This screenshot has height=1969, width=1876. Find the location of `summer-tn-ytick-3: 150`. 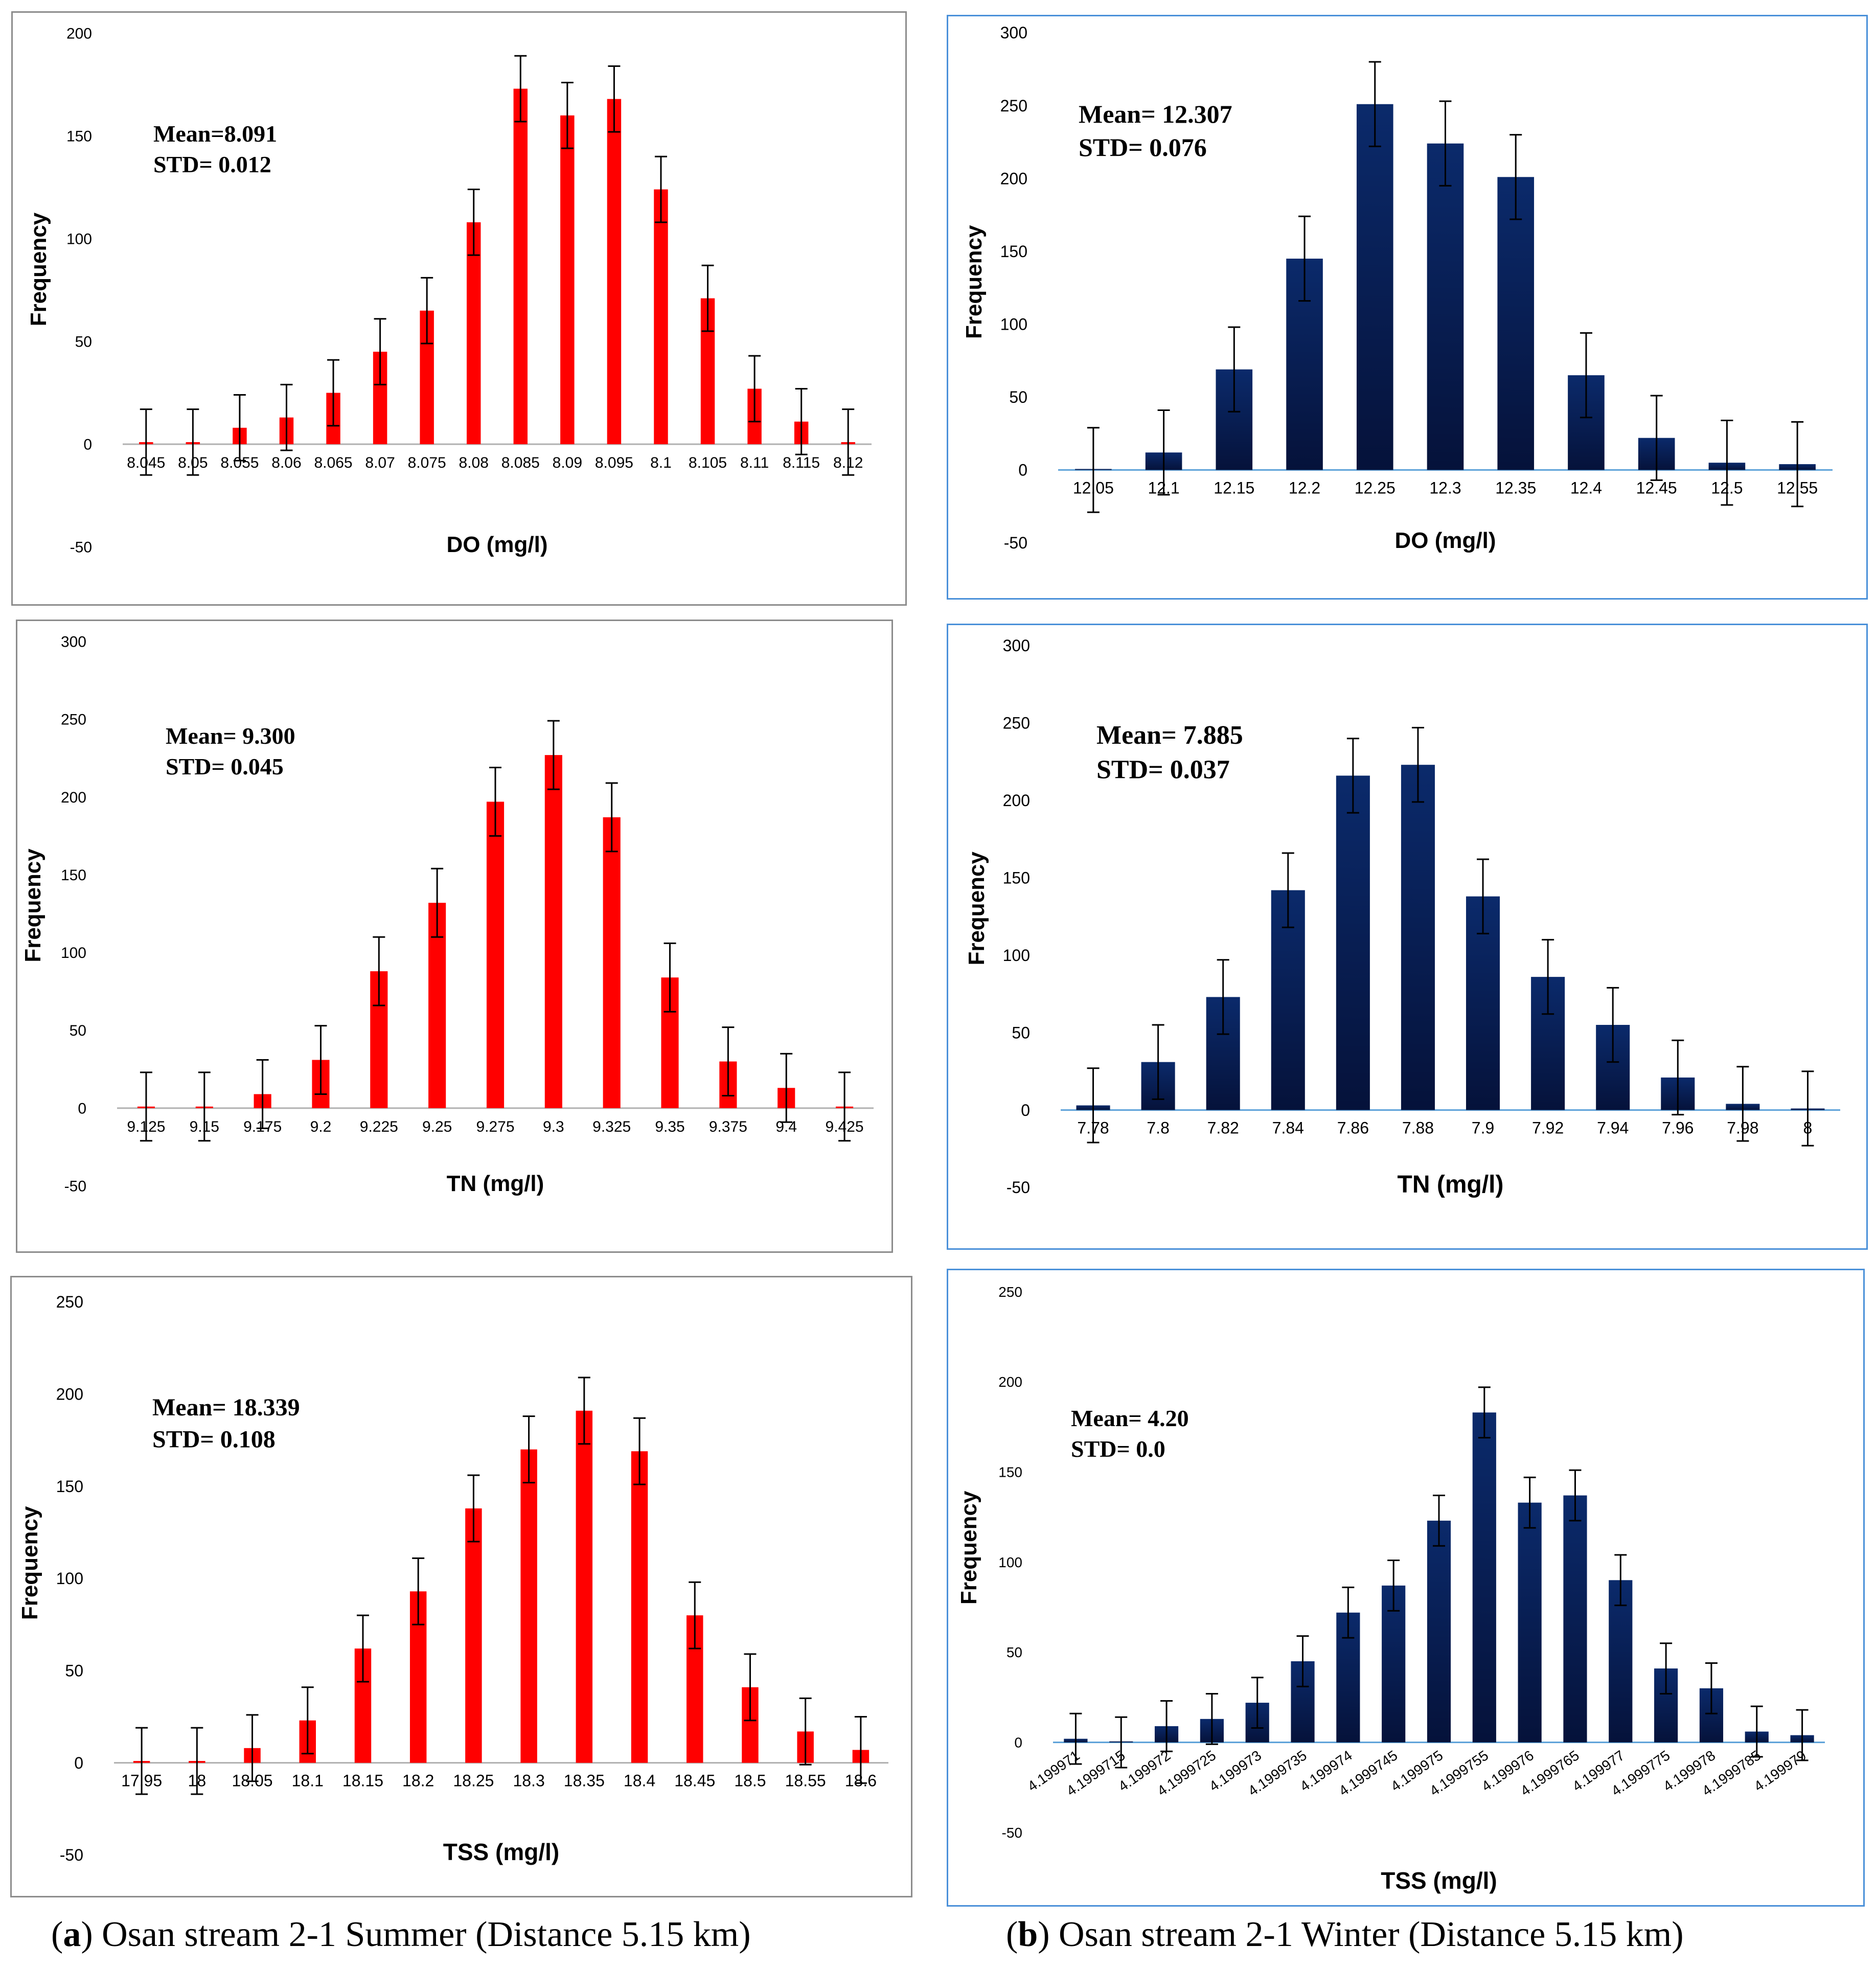

summer-tn-ytick-3: 150 is located at coordinates (73, 876).